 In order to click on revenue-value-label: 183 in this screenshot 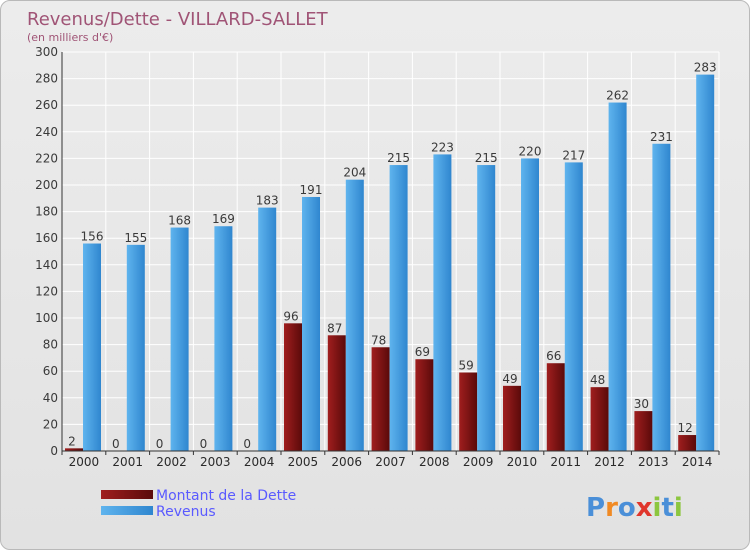, I will do `click(267, 201)`.